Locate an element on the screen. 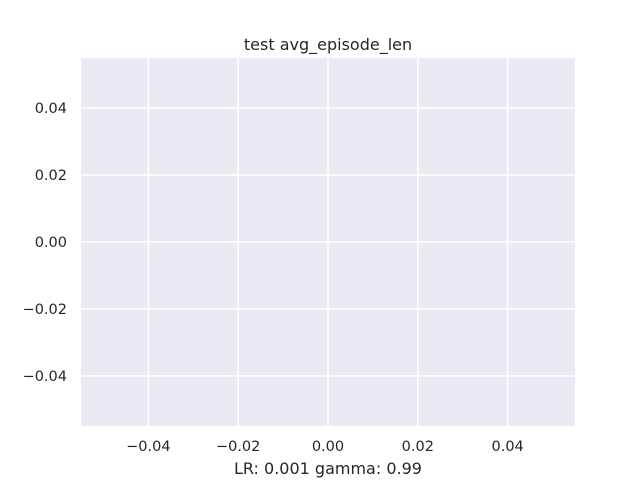  x-tick-label: 0.04 is located at coordinates (507, 447).